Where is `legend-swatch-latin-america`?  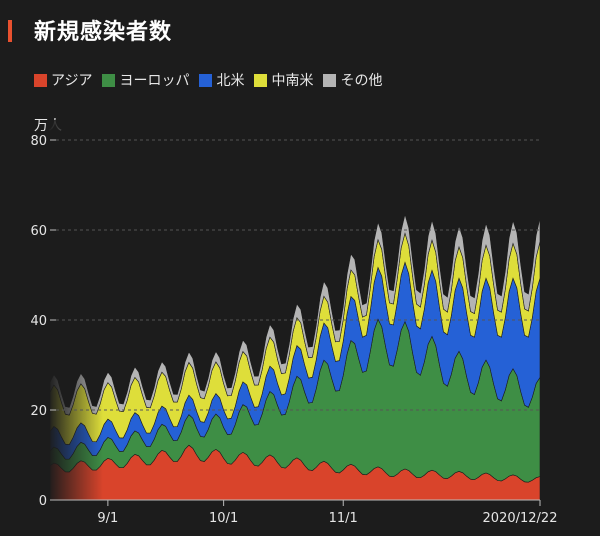 legend-swatch-latin-america is located at coordinates (261, 80).